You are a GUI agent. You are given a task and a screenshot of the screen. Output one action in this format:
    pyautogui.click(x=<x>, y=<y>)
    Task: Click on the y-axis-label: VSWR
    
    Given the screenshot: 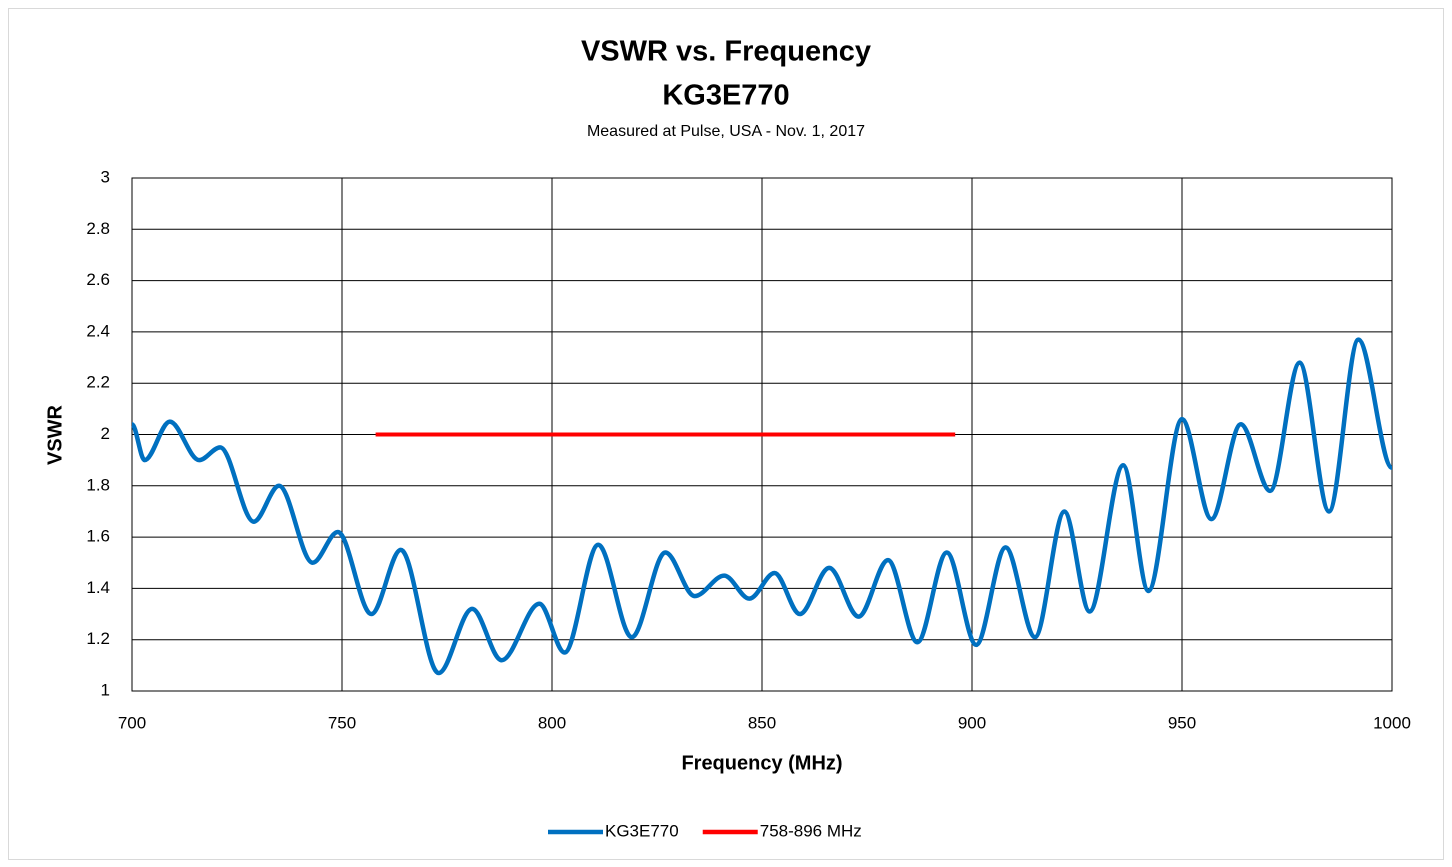 What is the action you would take?
    pyautogui.click(x=55, y=434)
    